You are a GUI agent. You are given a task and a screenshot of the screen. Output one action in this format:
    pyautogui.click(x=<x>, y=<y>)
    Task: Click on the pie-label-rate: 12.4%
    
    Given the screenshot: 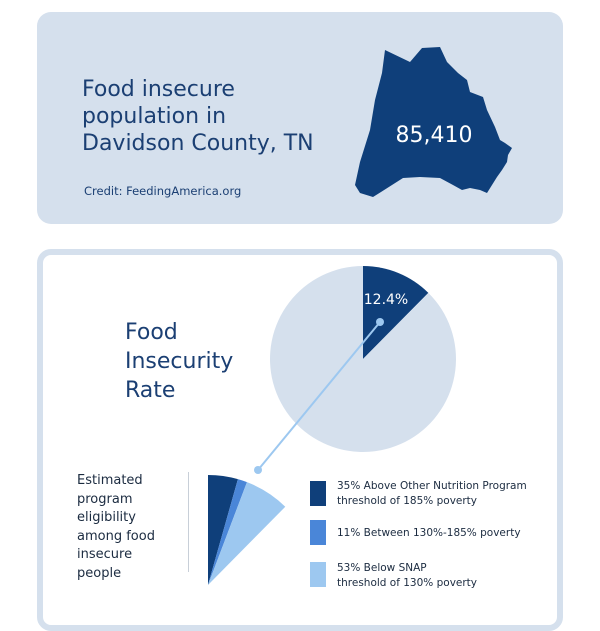 What is the action you would take?
    pyautogui.click(x=386, y=300)
    